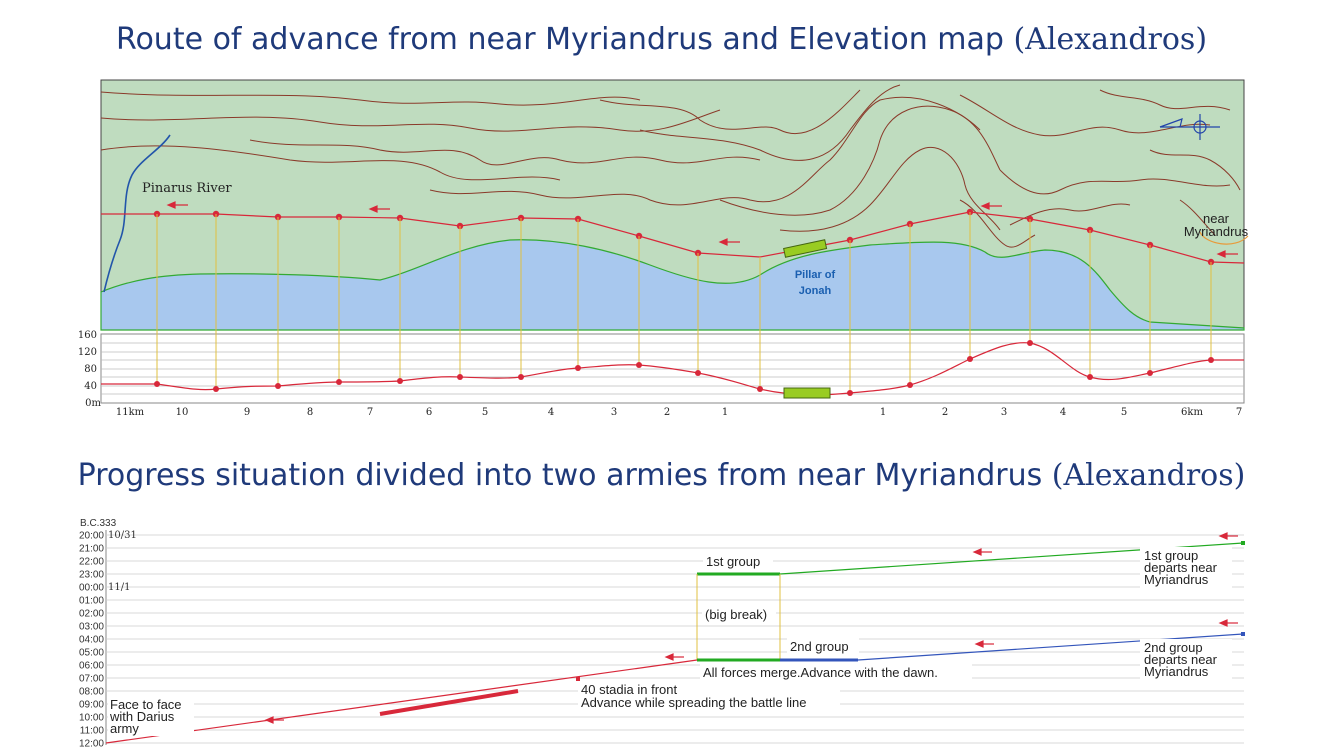 This screenshot has height=756, width=1323. What do you see at coordinates (310, 412) in the screenshot?
I see `x-label-8: 8` at bounding box center [310, 412].